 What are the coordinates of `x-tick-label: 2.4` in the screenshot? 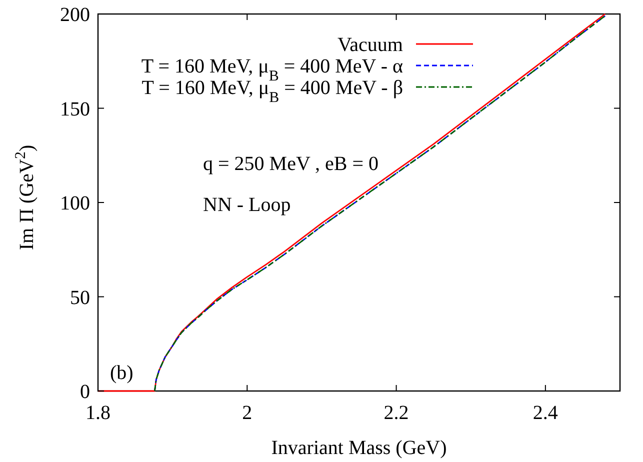 It's located at (545, 413).